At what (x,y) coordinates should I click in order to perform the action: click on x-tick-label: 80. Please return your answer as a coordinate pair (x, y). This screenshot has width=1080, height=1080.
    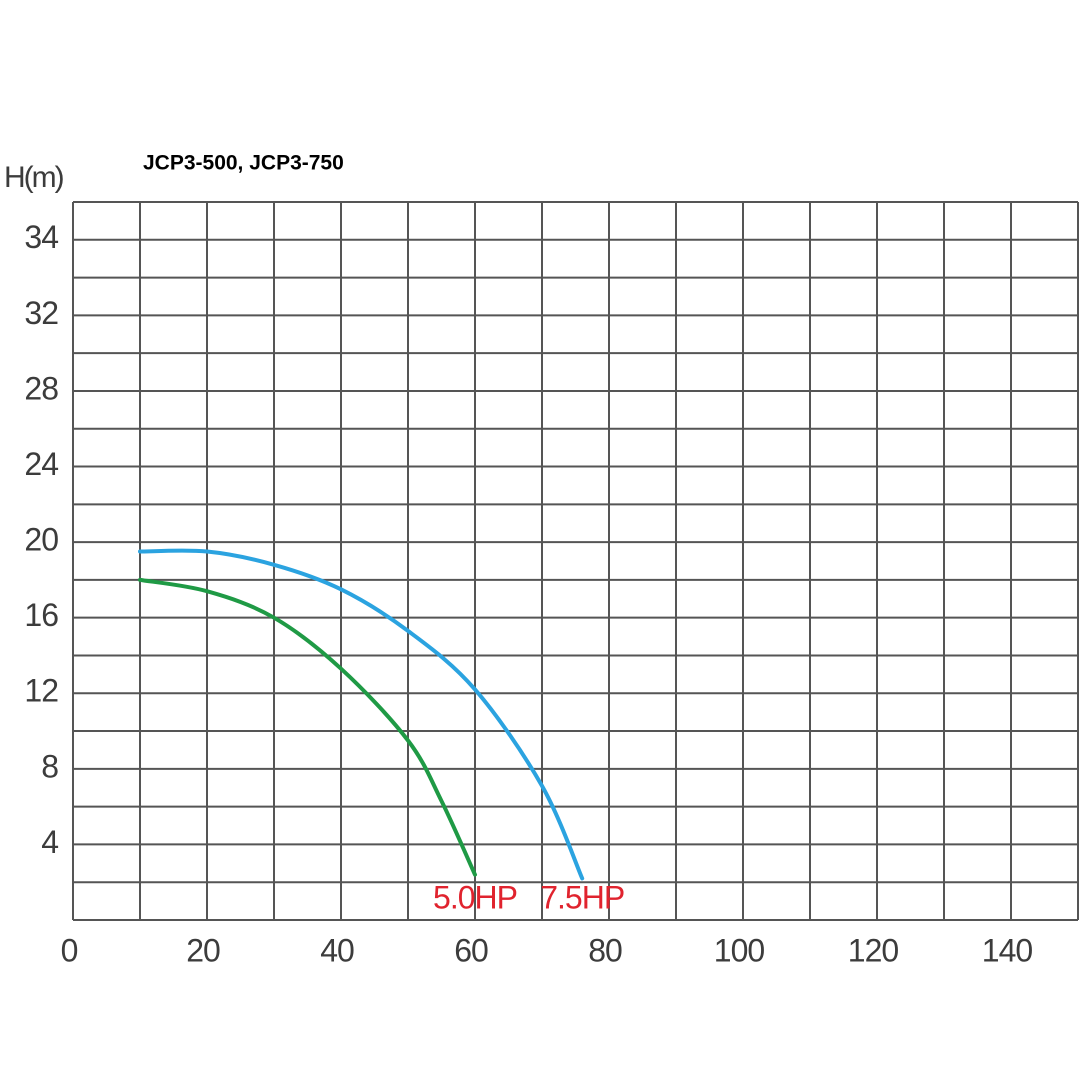
    Looking at the image, I should click on (605, 950).